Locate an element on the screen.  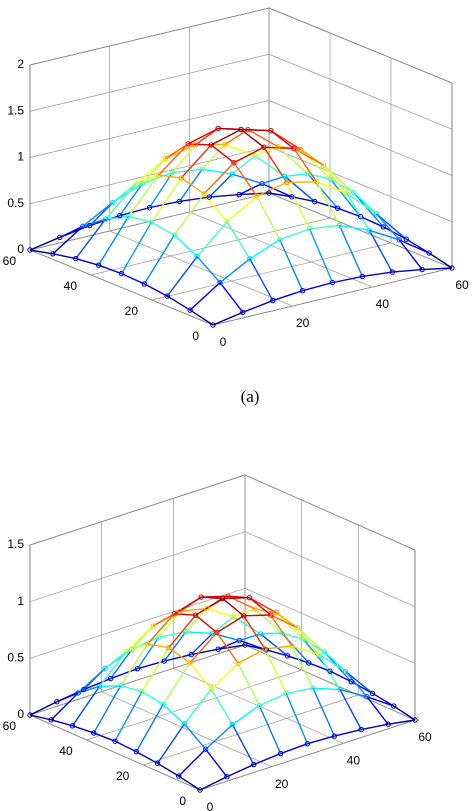
z-tick-label: 2 is located at coordinates (20, 64).